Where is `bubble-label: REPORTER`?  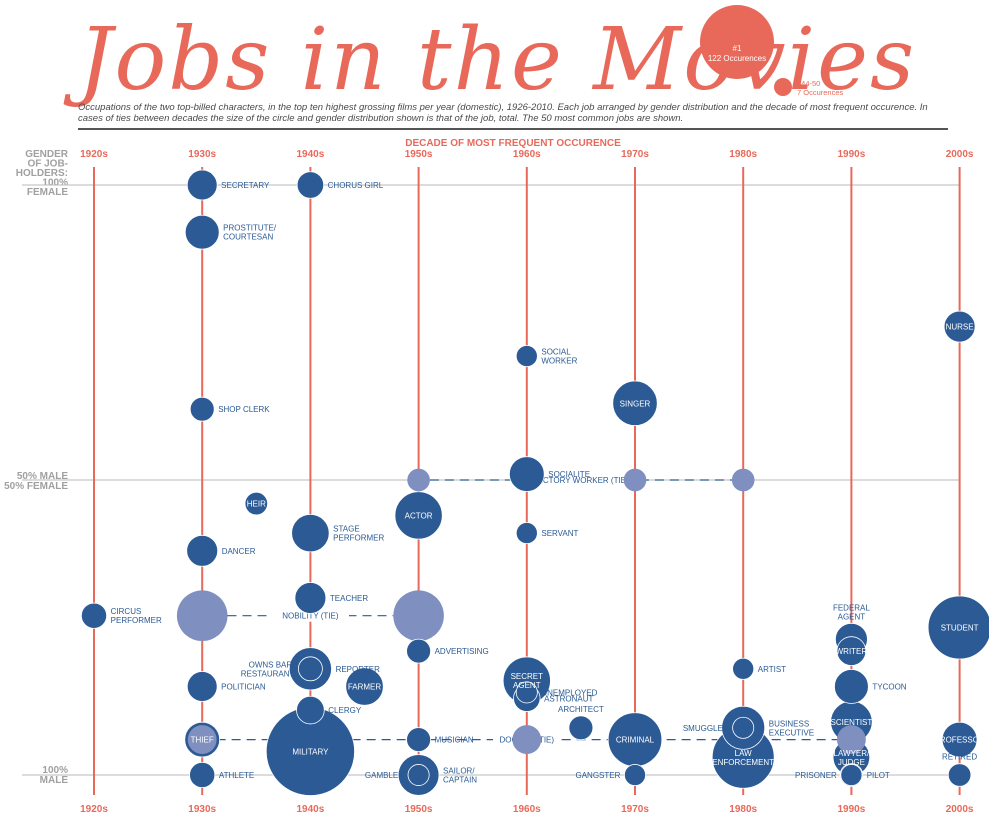 bubble-label: REPORTER is located at coordinates (358, 669).